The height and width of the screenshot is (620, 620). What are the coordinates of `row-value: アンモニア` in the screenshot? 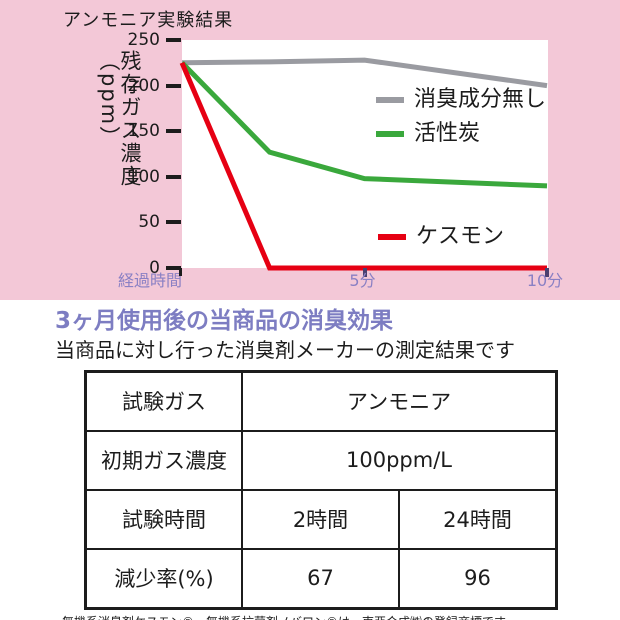 It's located at (399, 401).